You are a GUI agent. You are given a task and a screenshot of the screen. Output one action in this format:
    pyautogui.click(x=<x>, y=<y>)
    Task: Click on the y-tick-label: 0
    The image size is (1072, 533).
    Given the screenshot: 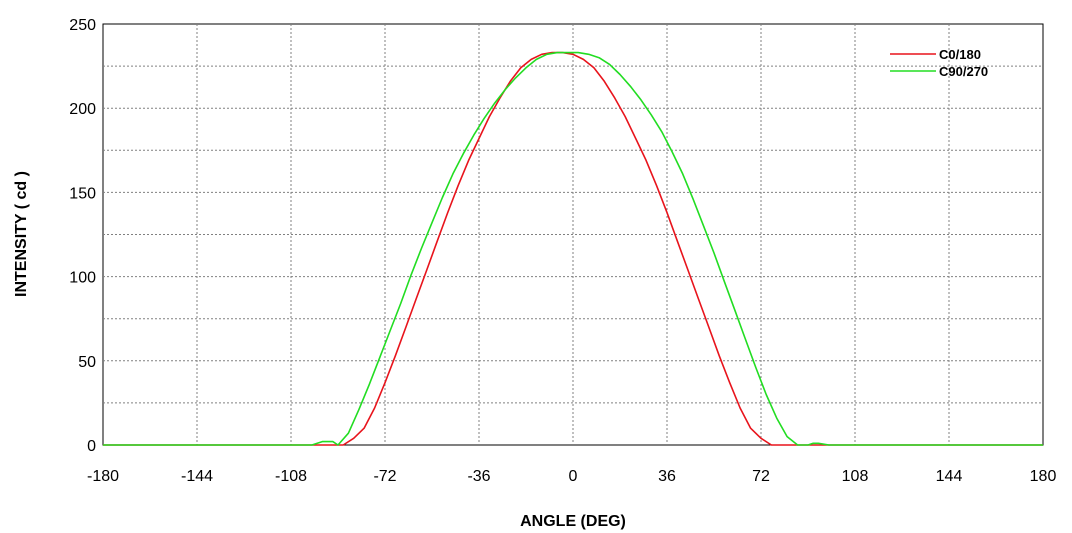 What is the action you would take?
    pyautogui.click(x=91, y=446)
    